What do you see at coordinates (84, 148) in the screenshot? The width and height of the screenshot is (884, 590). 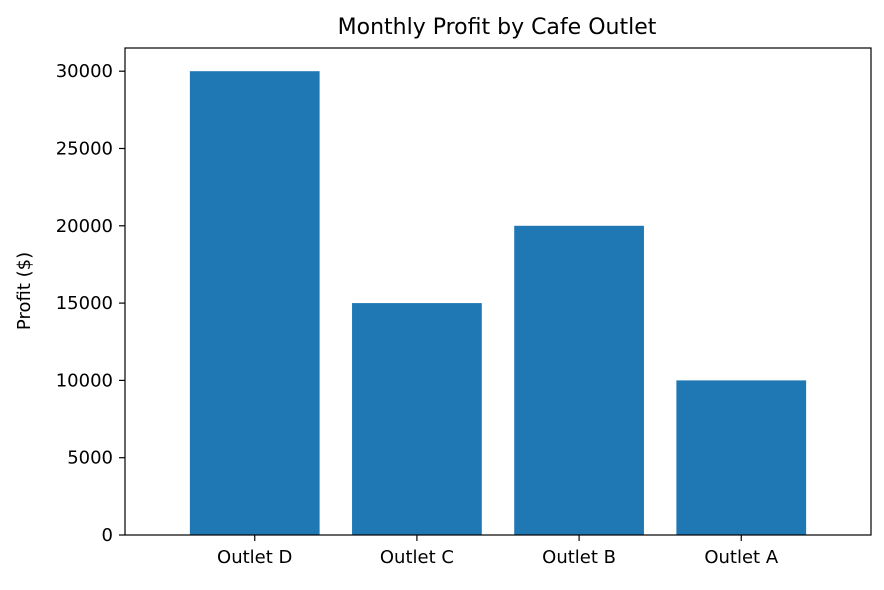 I see `y-tick-label: 25000` at bounding box center [84, 148].